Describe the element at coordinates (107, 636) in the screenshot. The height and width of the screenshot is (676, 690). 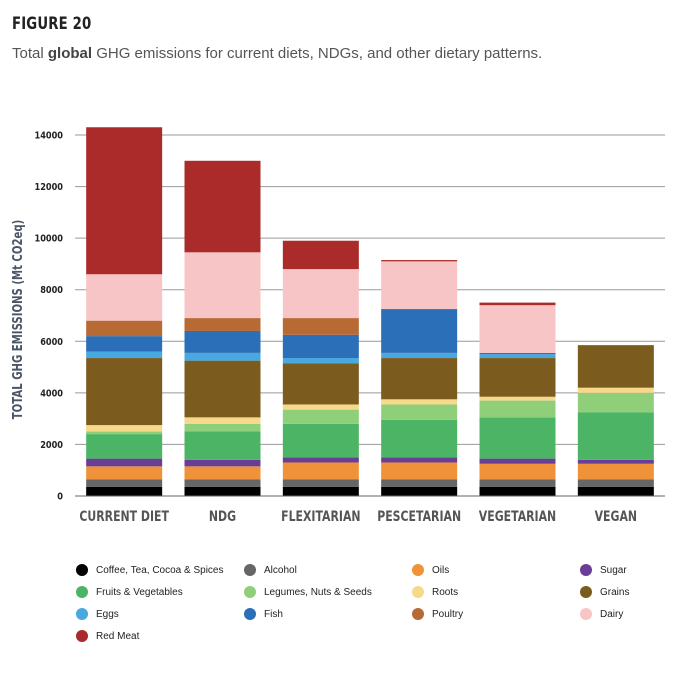
I see `legend-item-red-meat: Red Meat` at that location.